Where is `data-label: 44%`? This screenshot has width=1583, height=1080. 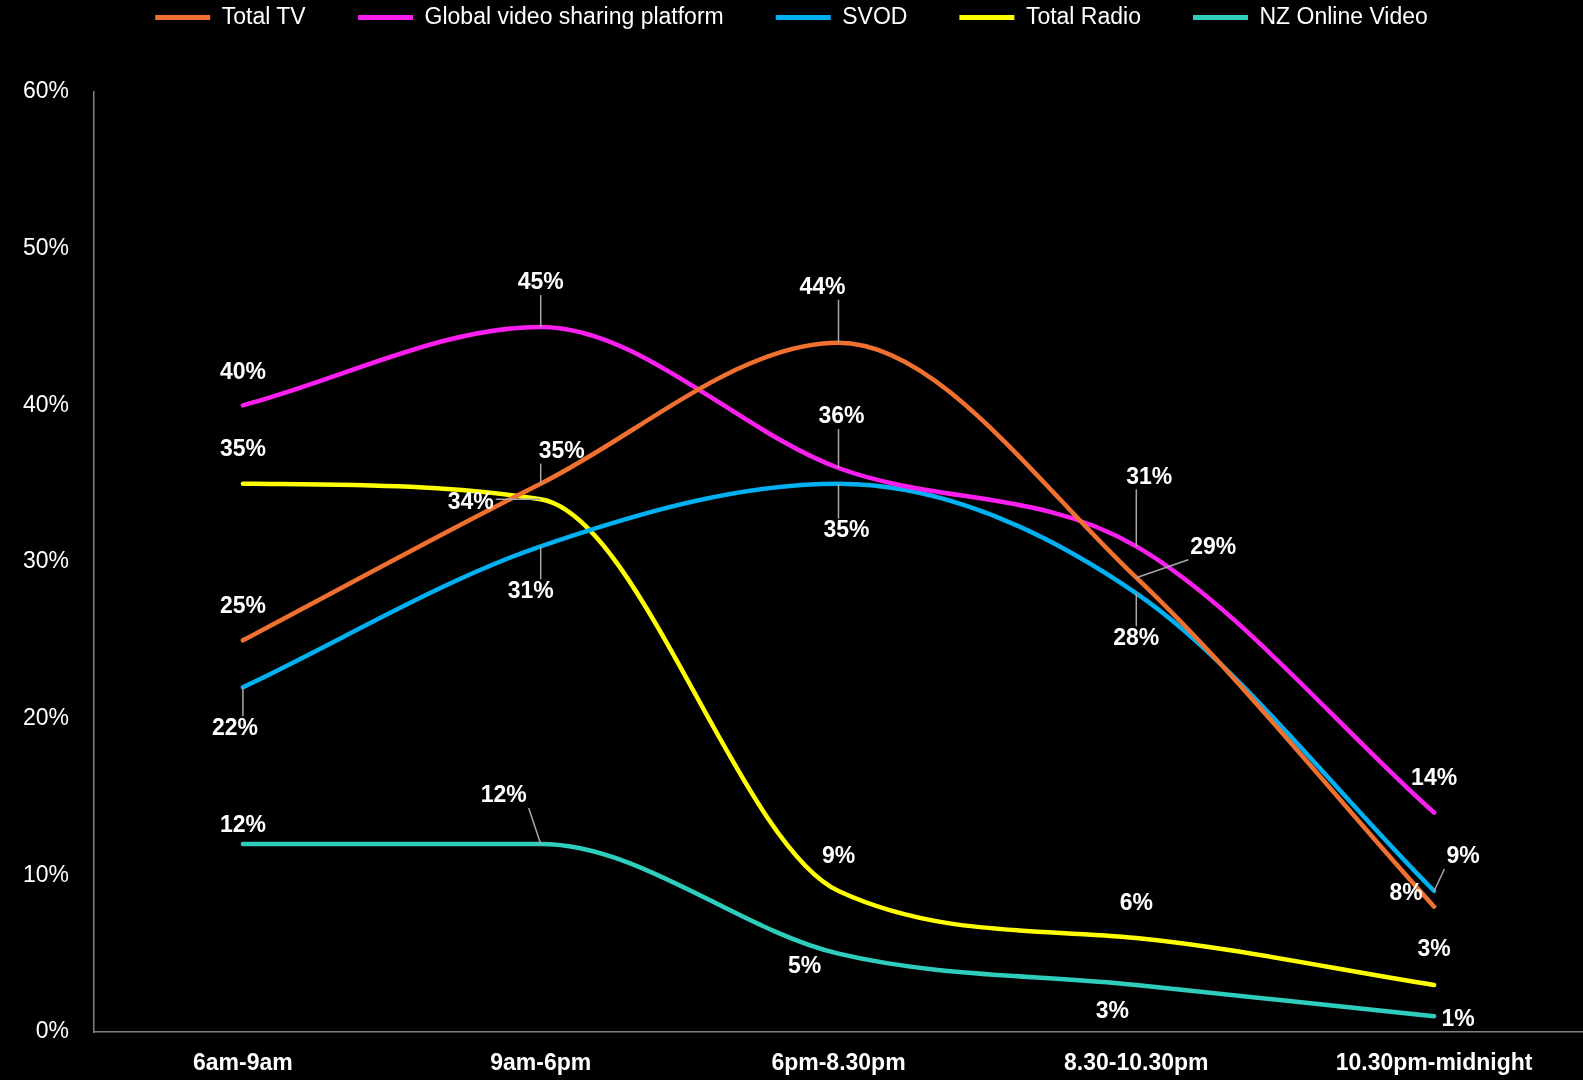
data-label: 44% is located at coordinates (822, 286).